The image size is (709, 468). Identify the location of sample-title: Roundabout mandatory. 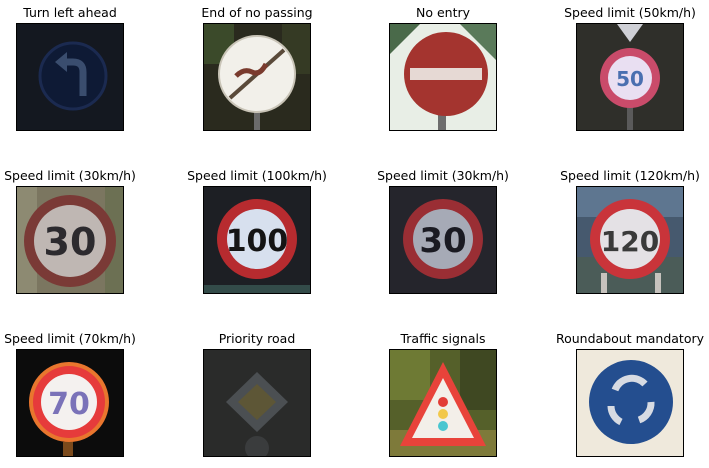
(630, 338).